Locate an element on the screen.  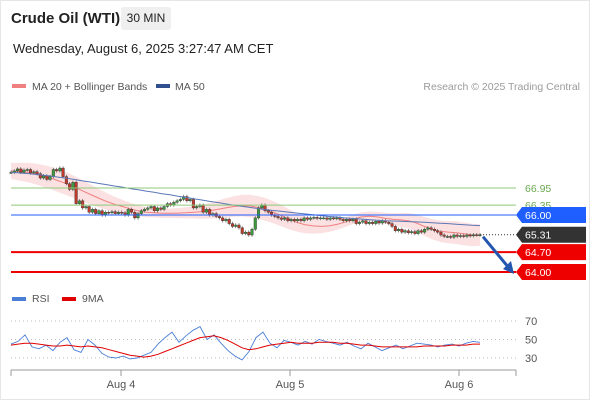
last-price-label: 65.31 is located at coordinates (538, 236).